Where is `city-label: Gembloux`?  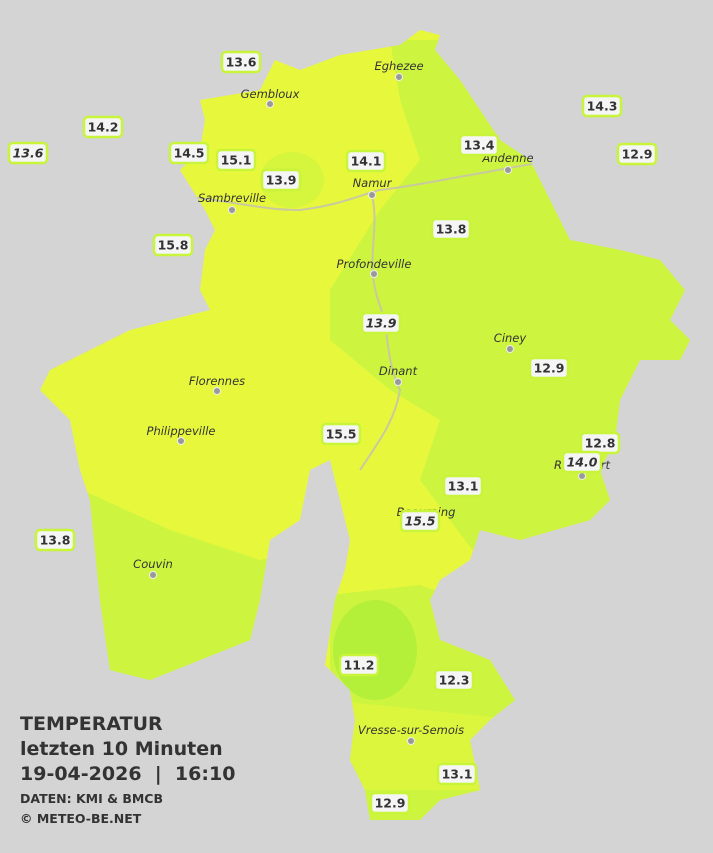
city-label: Gembloux is located at coordinates (270, 94).